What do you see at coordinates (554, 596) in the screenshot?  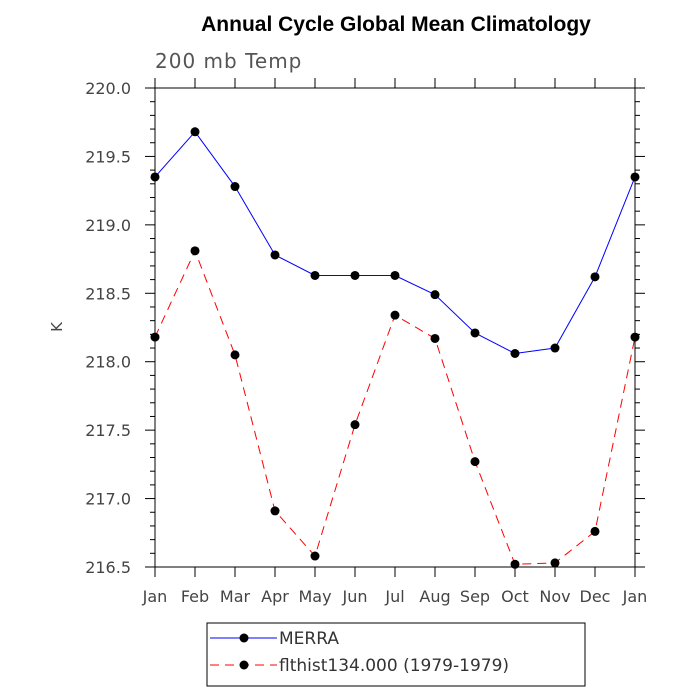 I see `x-tick-label: Nov` at bounding box center [554, 596].